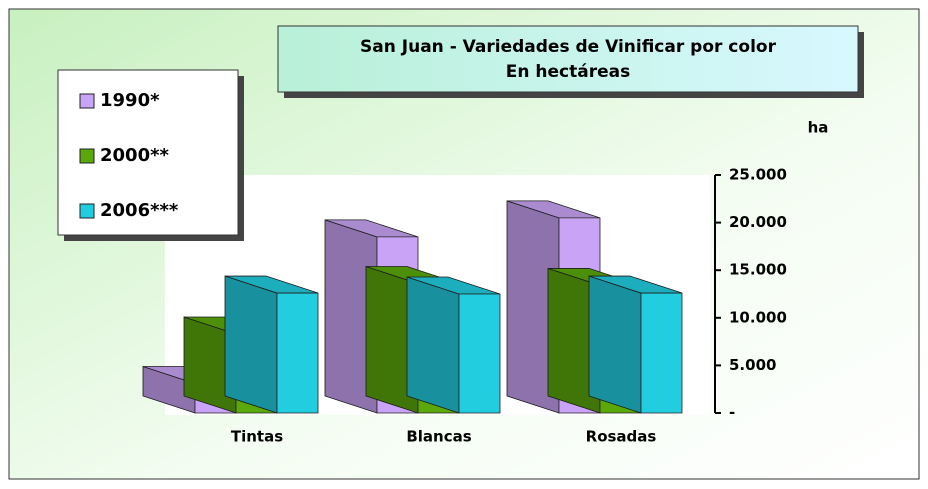 This screenshot has height=489, width=928. Describe the element at coordinates (758, 175) in the screenshot. I see `y-tick-label: 25.000` at that location.